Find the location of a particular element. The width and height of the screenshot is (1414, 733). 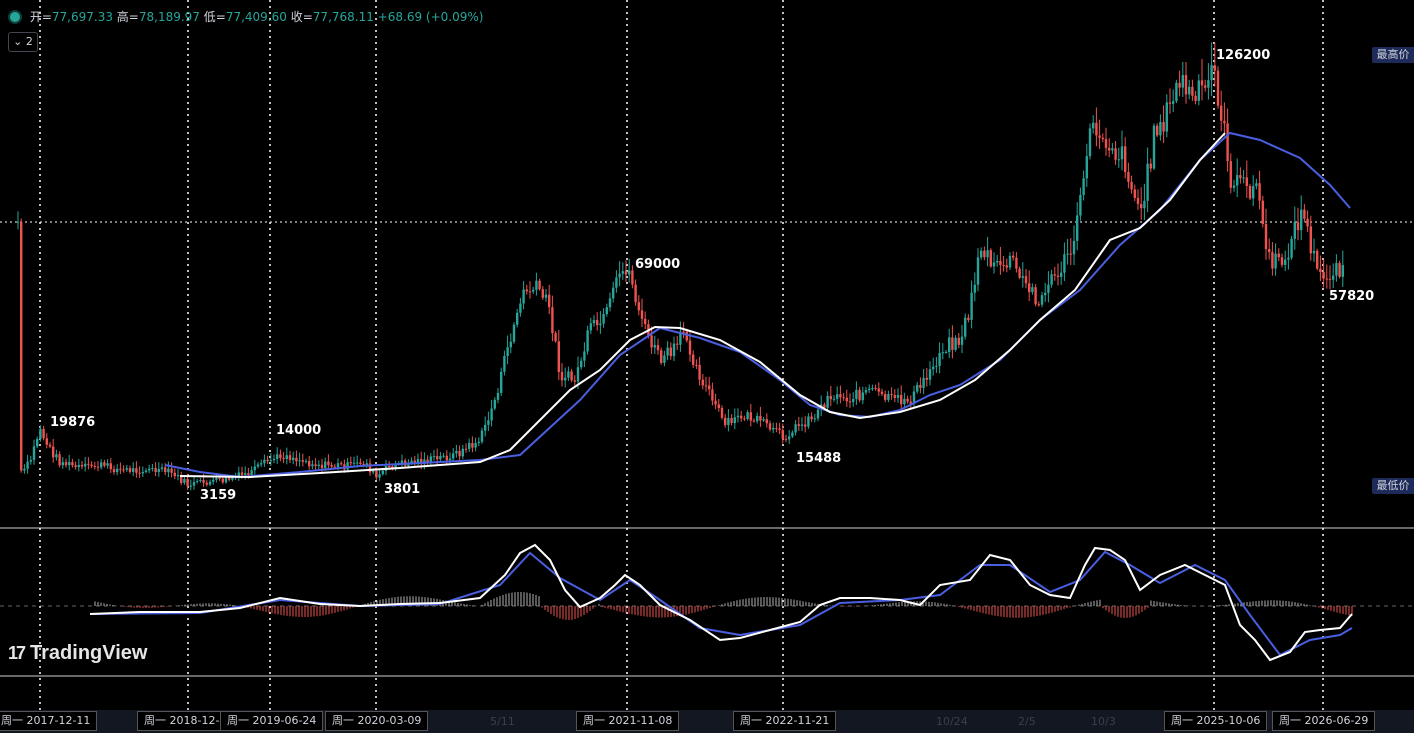

collapse-indicators-button: ⌄ 2 is located at coordinates (23, 42).